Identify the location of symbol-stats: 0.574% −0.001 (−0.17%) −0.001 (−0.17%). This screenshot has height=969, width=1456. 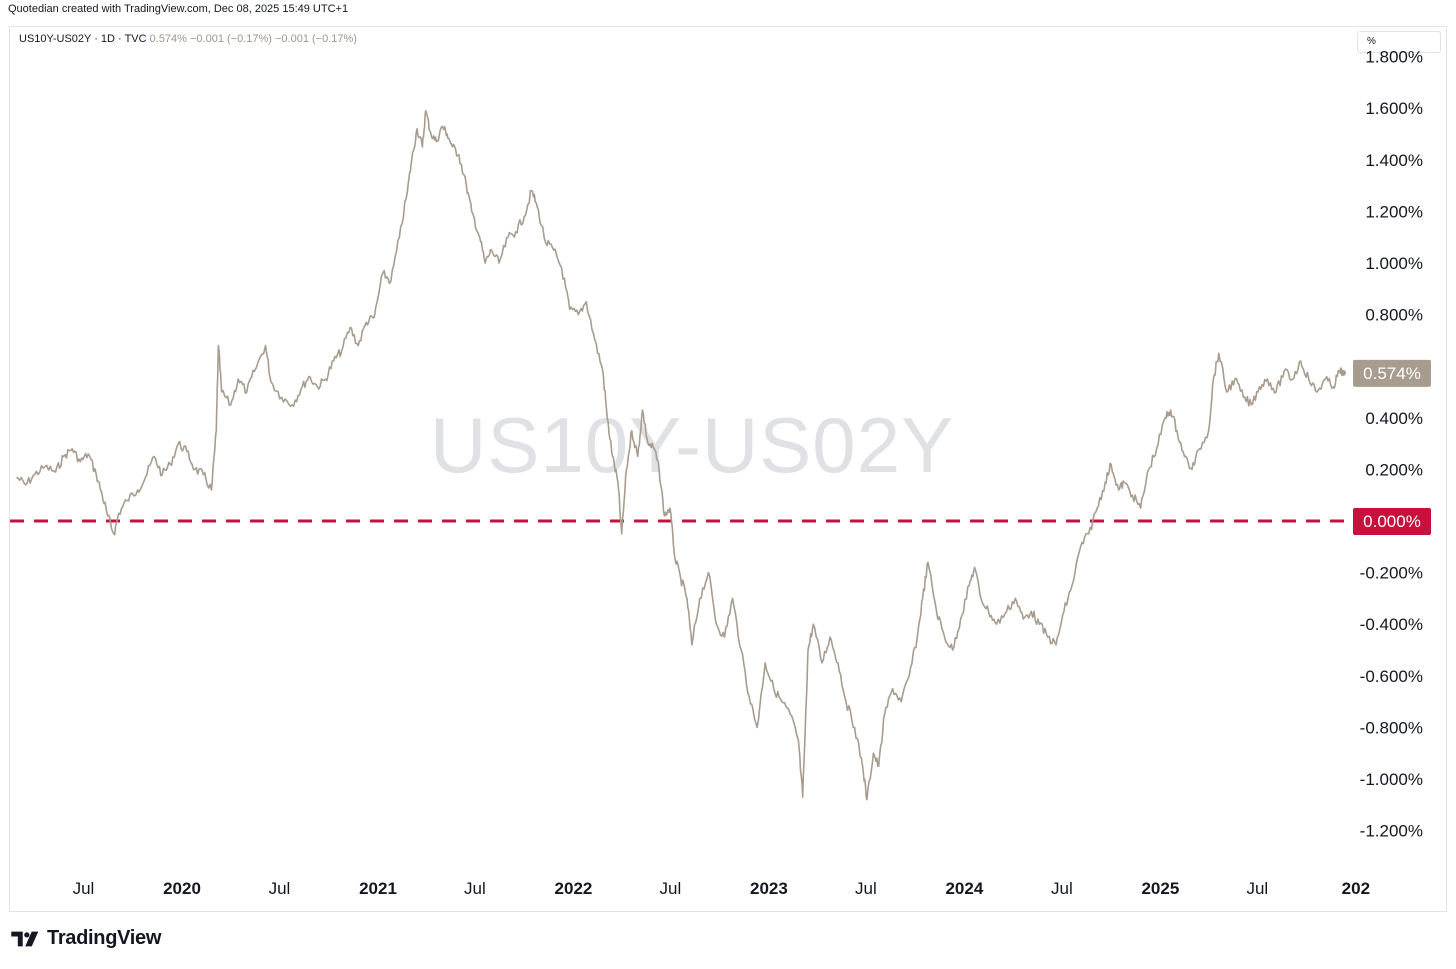
(253, 39).